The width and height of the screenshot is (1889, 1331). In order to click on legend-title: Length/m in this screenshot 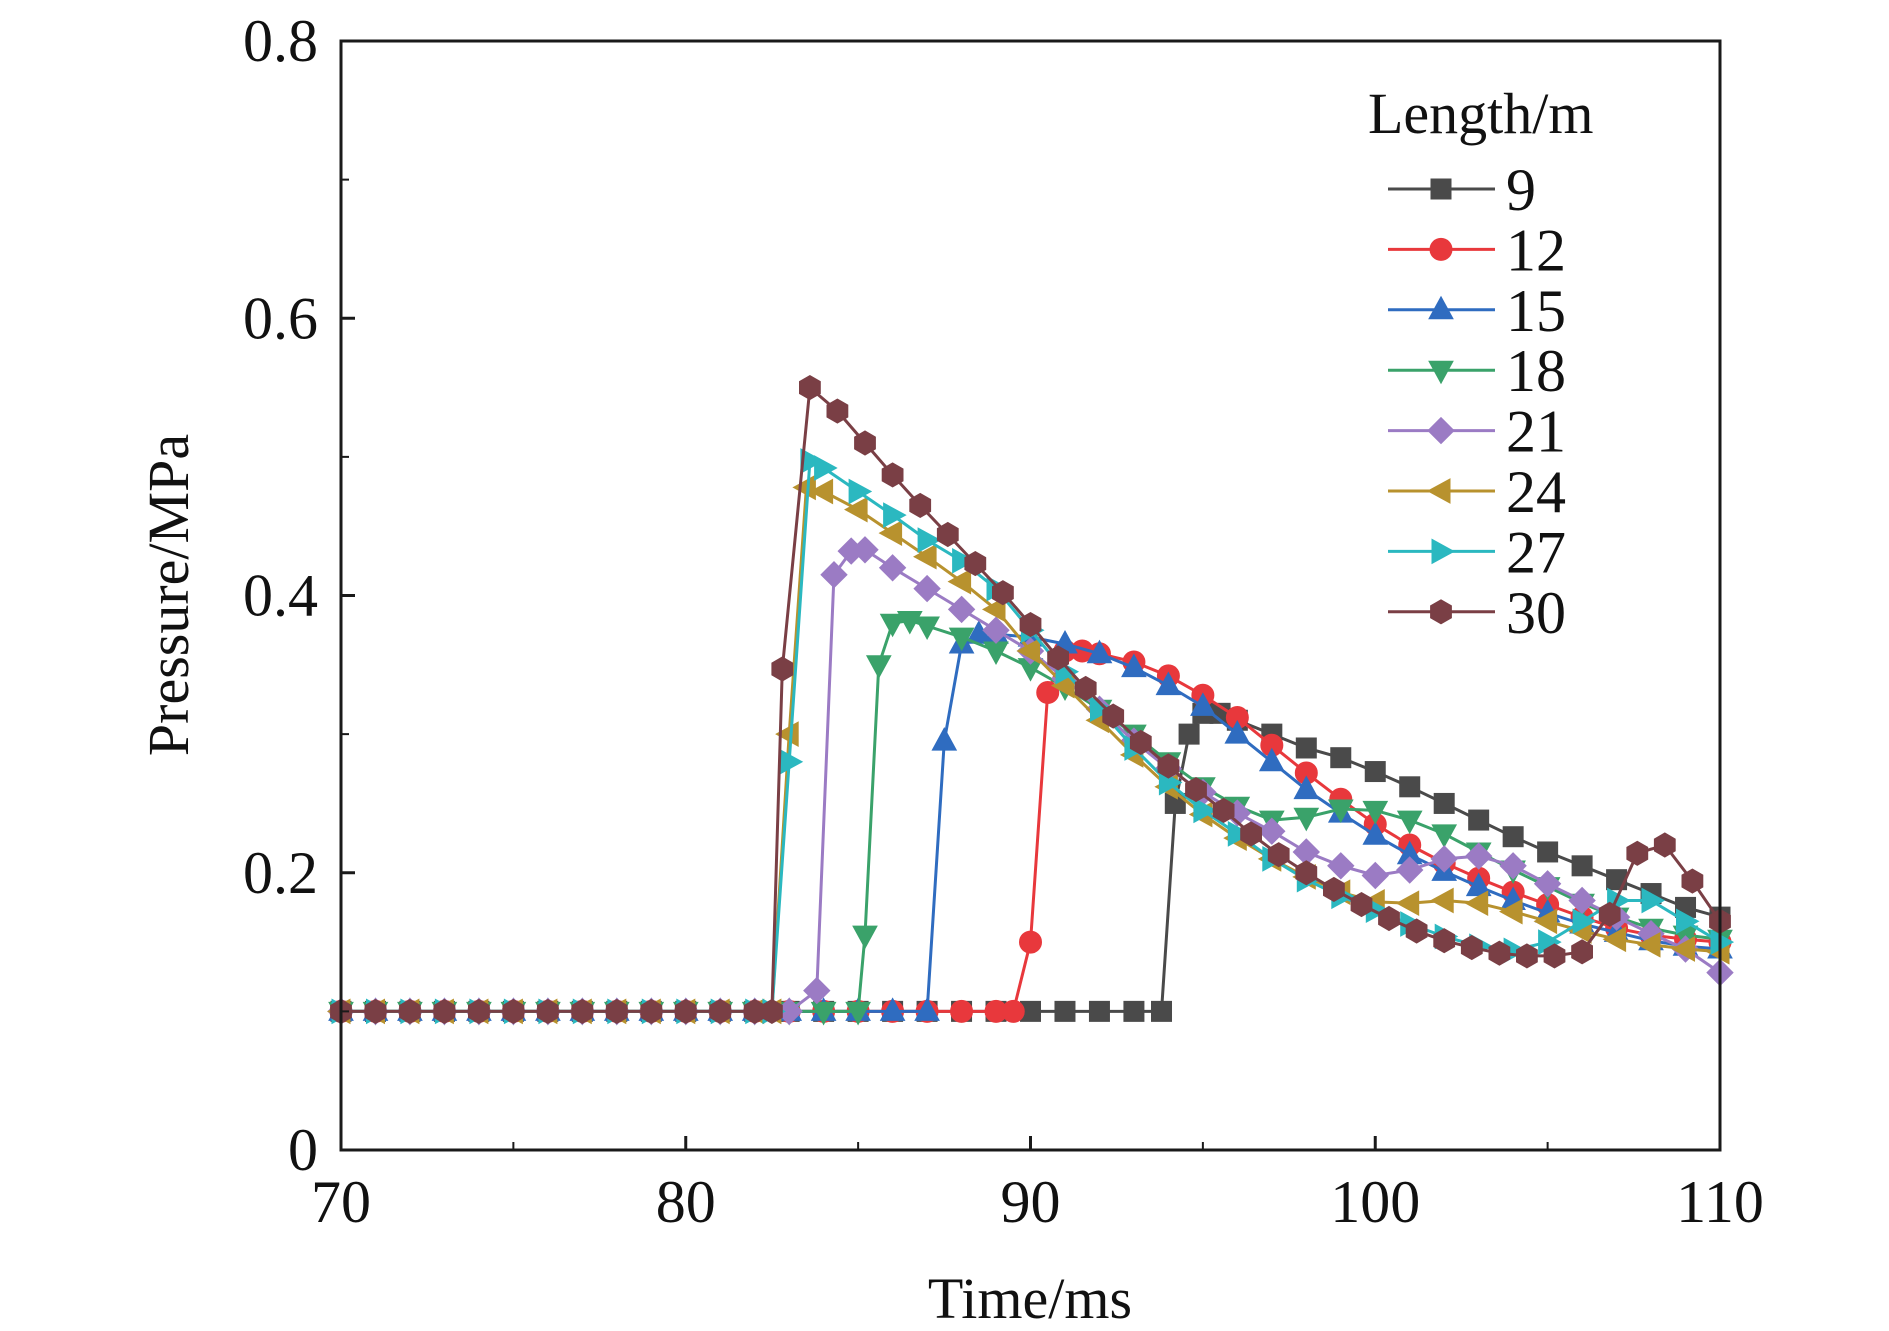, I will do `click(1481, 113)`.